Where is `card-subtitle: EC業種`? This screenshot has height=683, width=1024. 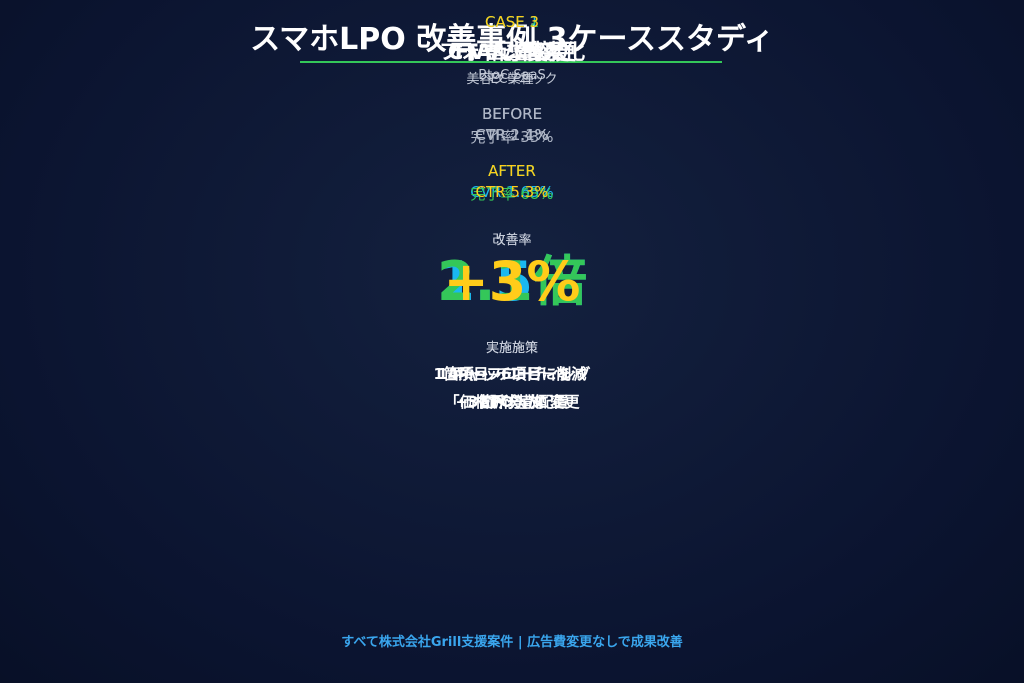
card-subtitle: EC業種 is located at coordinates (512, 79).